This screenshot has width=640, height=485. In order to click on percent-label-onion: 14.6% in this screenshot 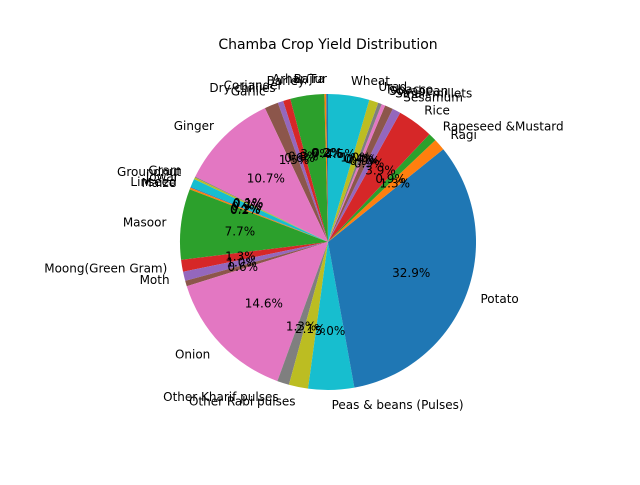, I will do `click(264, 303)`.